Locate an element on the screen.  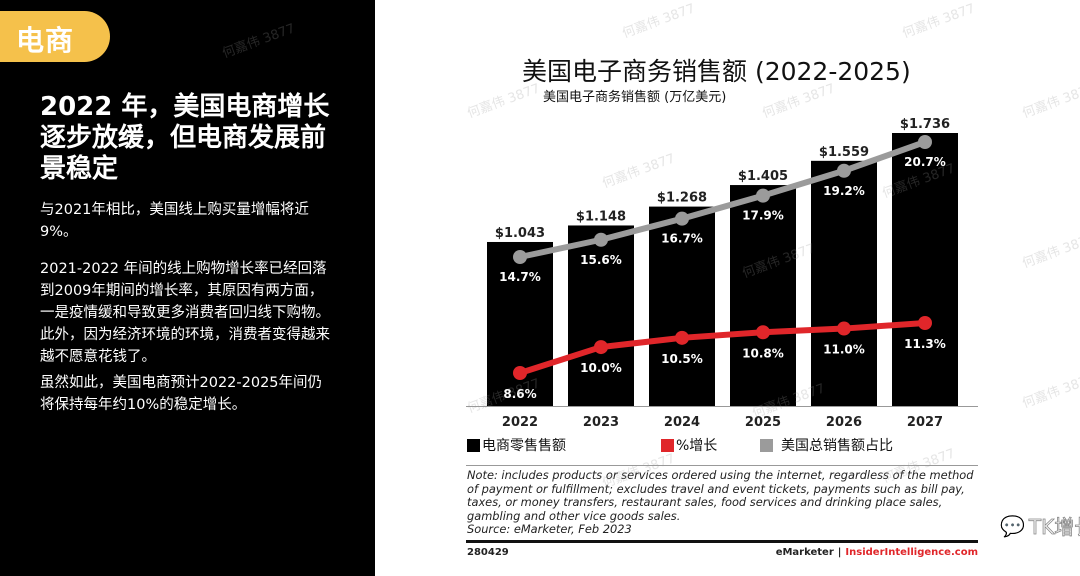
share-data-label: 16.7% is located at coordinates (682, 239).